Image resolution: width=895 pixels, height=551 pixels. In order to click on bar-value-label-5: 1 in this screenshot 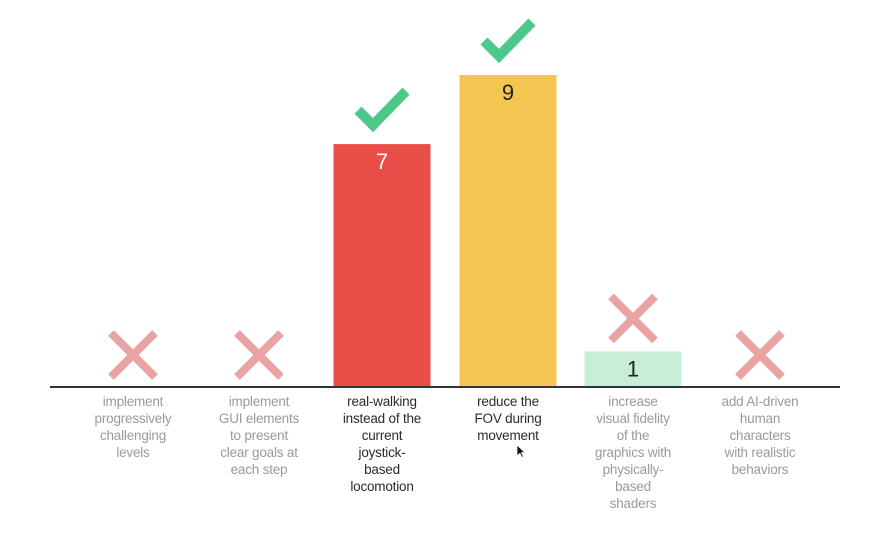, I will do `click(633, 368)`.